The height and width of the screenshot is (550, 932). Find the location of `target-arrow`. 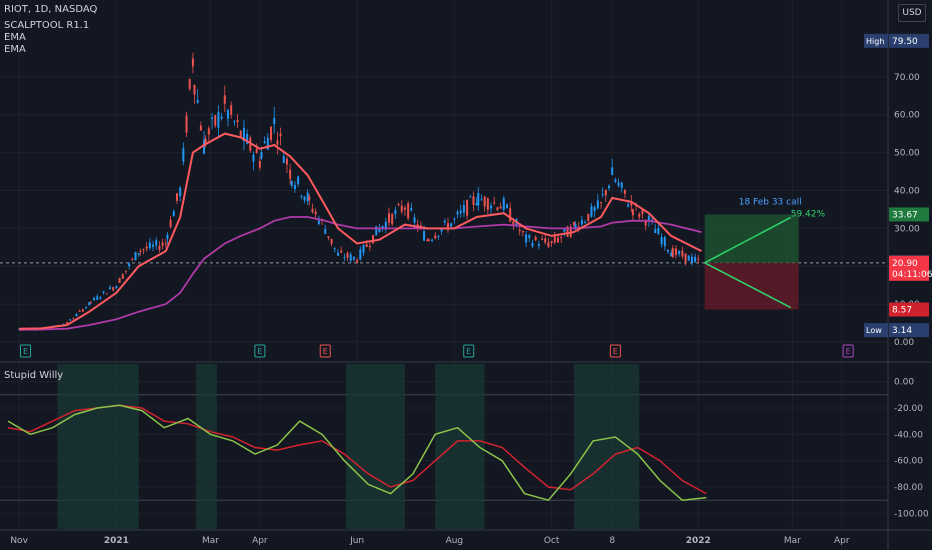

target-arrow is located at coordinates (748, 240).